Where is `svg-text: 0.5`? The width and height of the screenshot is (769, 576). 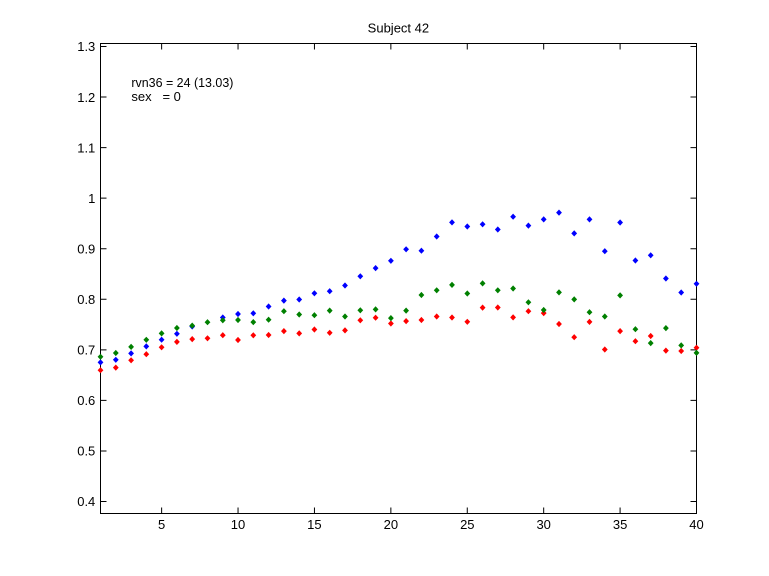 svg-text: 0.5 is located at coordinates (86, 451).